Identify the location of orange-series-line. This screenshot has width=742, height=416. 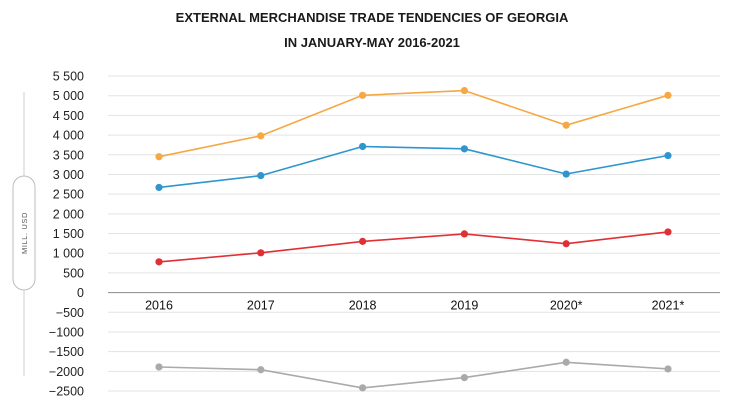
(413, 123).